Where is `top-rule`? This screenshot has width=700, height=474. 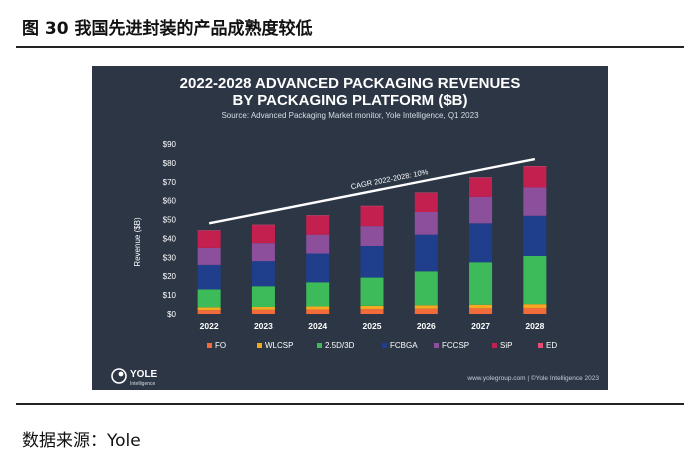 top-rule is located at coordinates (350, 47).